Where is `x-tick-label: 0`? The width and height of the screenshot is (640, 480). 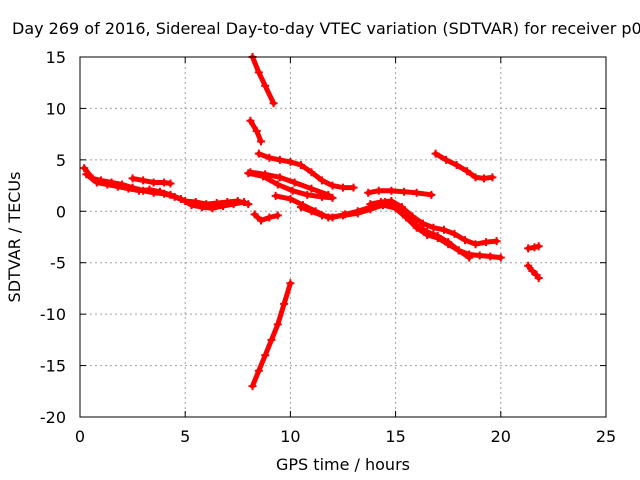 x-tick-label: 0 is located at coordinates (80, 436).